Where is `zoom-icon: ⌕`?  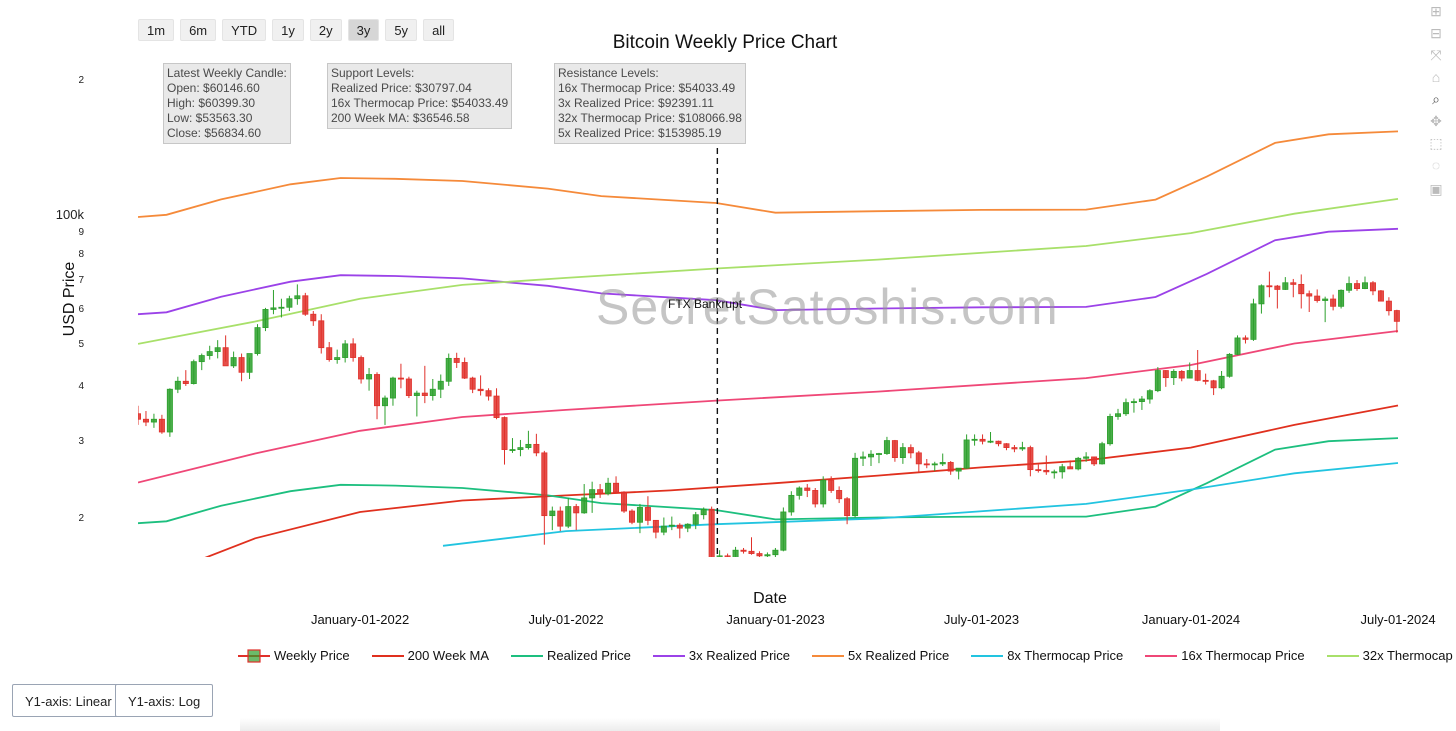 zoom-icon: ⌕ is located at coordinates (1436, 99).